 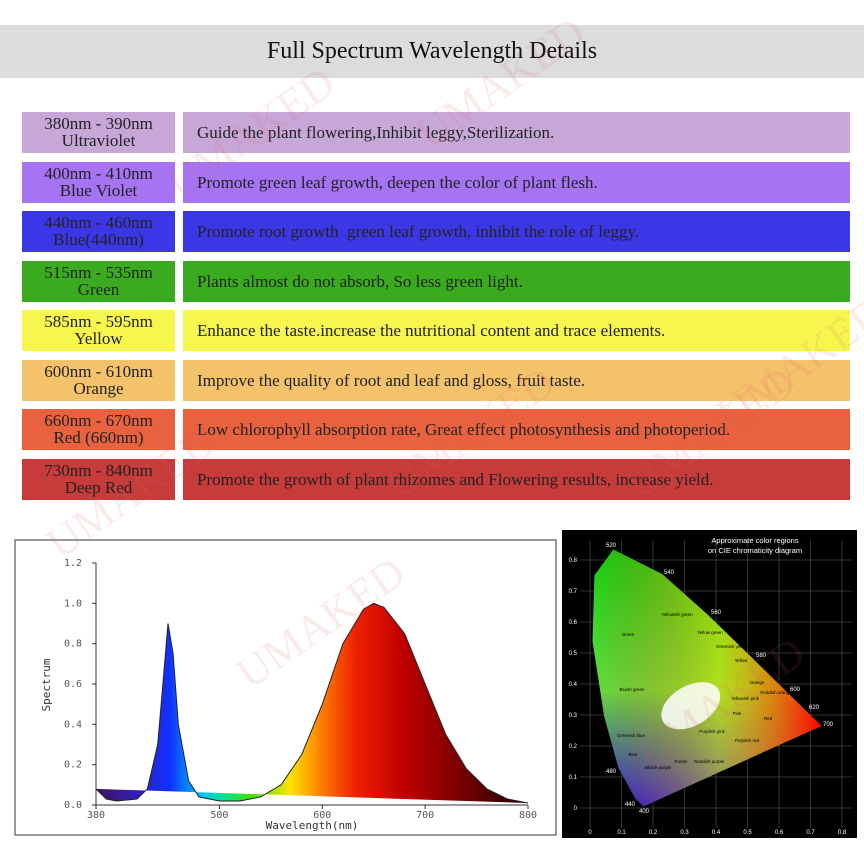 I want to click on cie-y-tick: 0.2, so click(x=573, y=747).